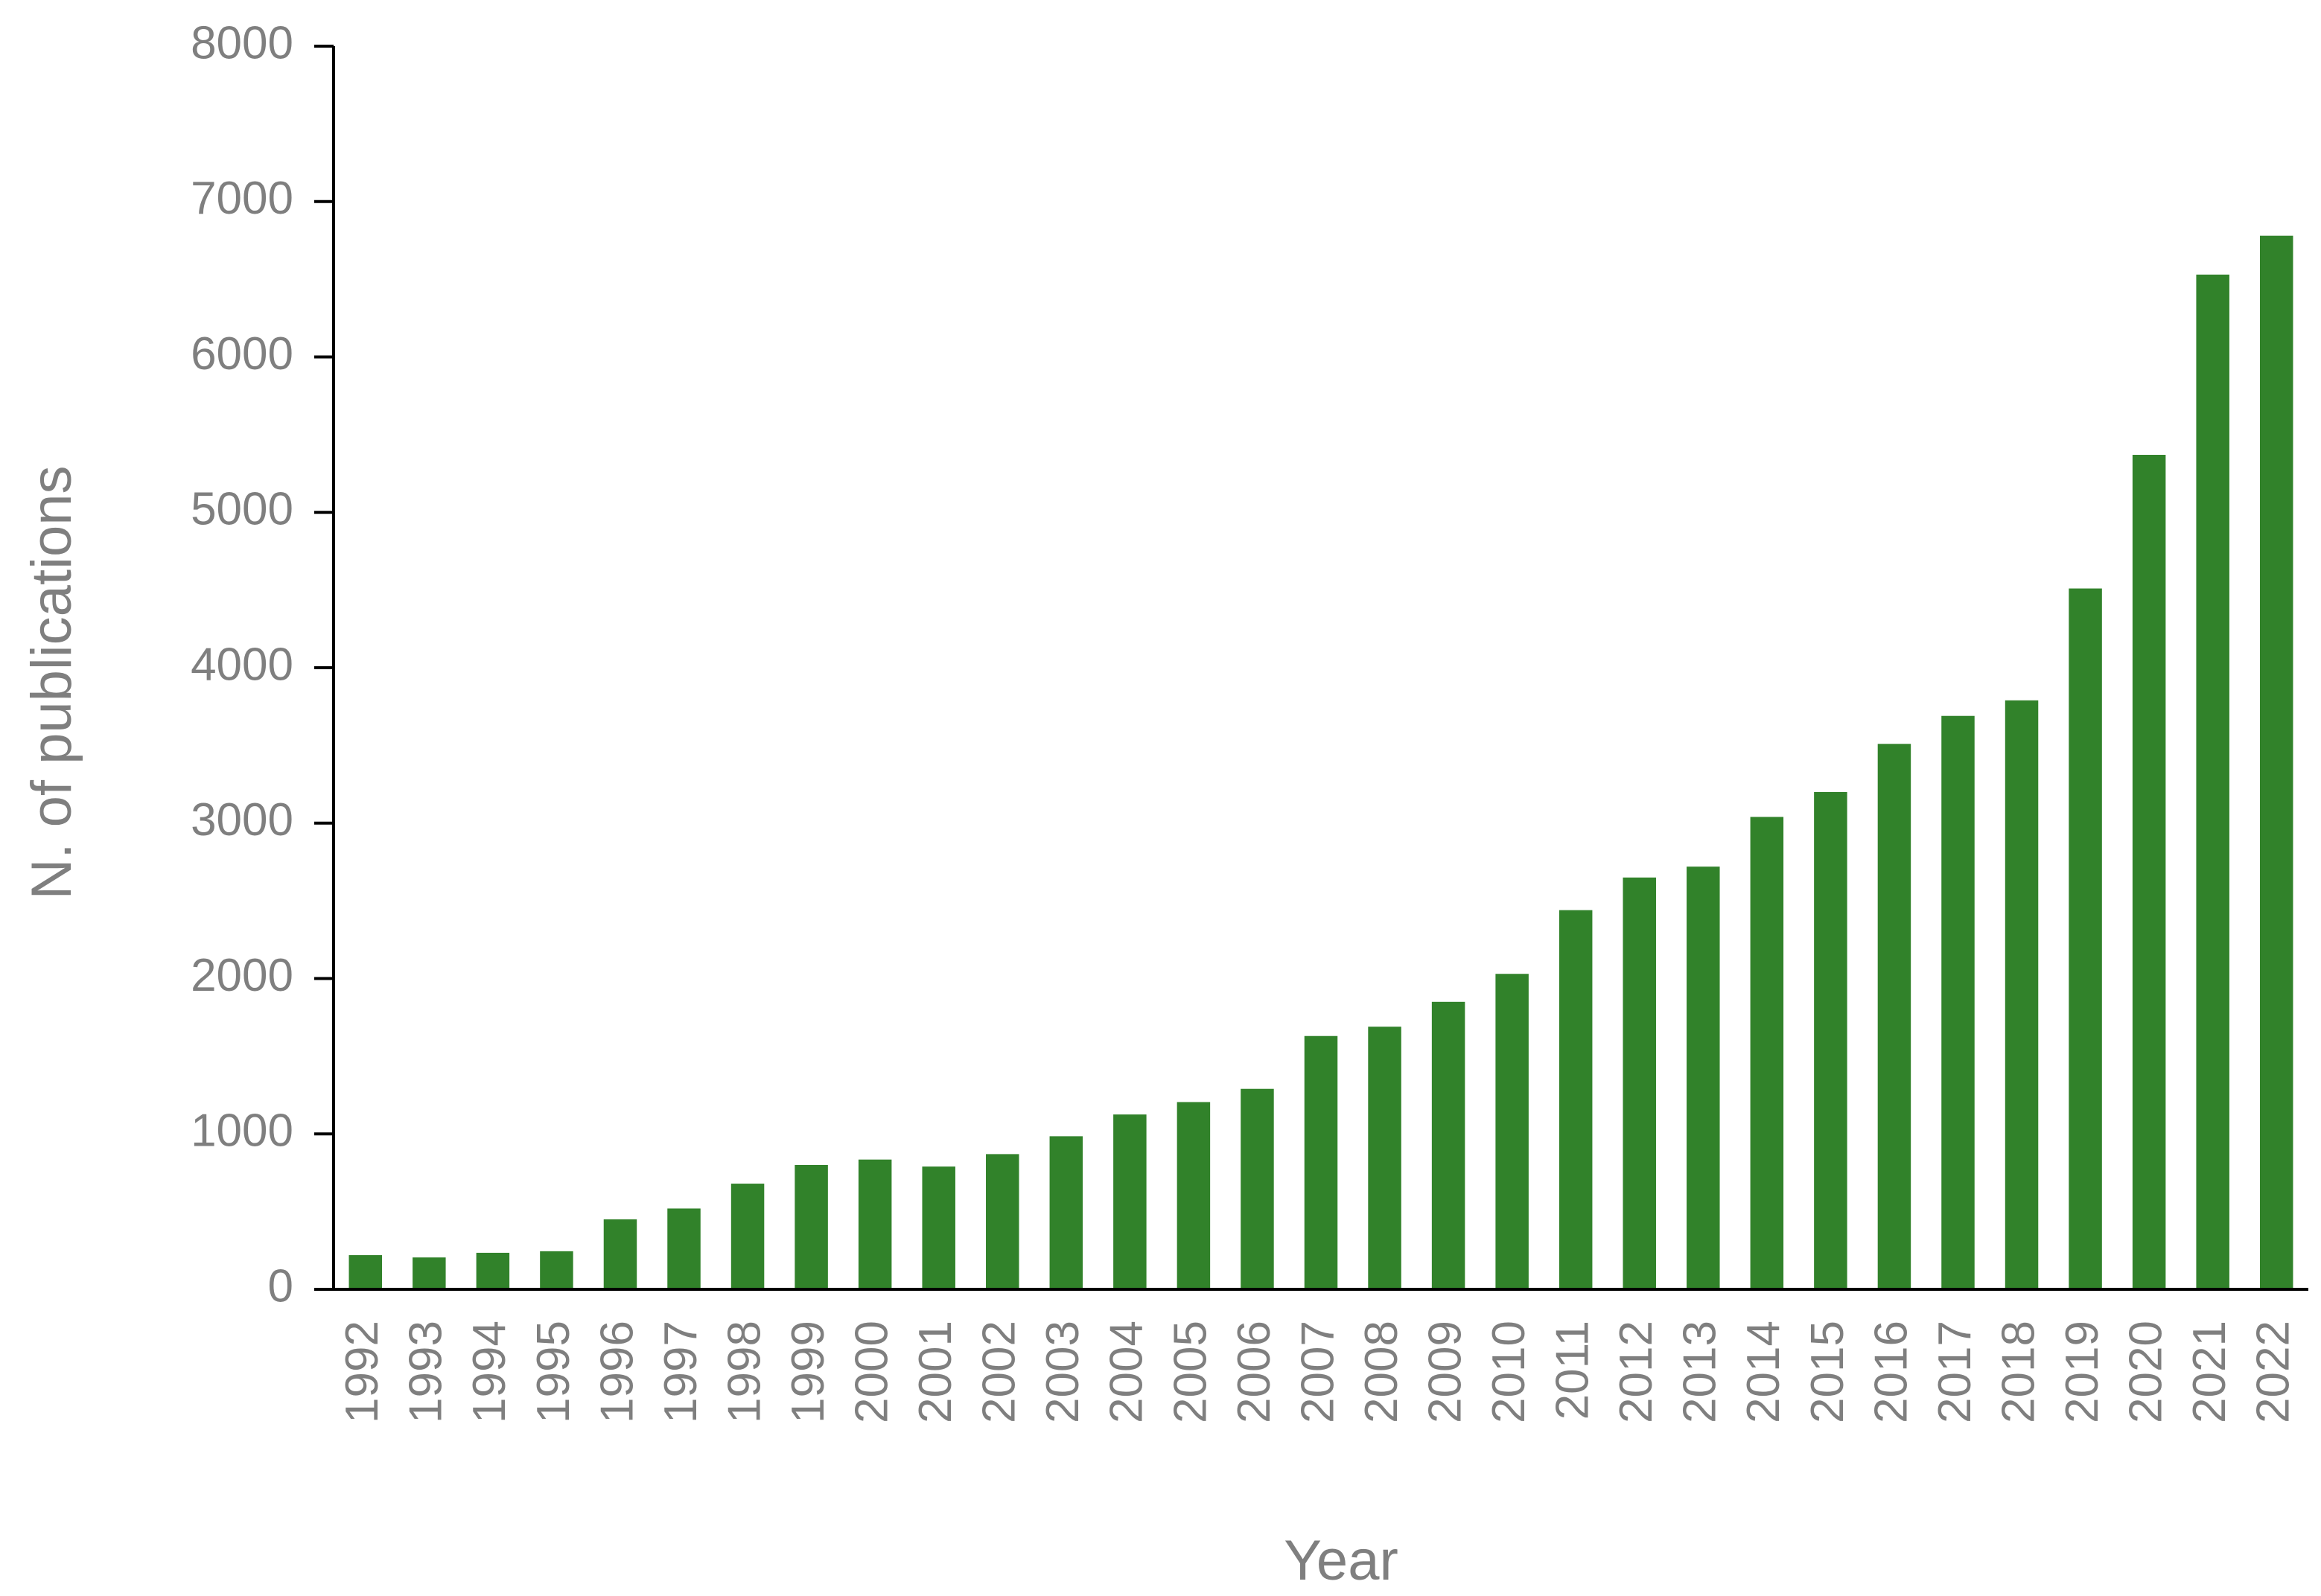  I want to click on x-tick-label-2020: 2020, so click(2146, 1372).